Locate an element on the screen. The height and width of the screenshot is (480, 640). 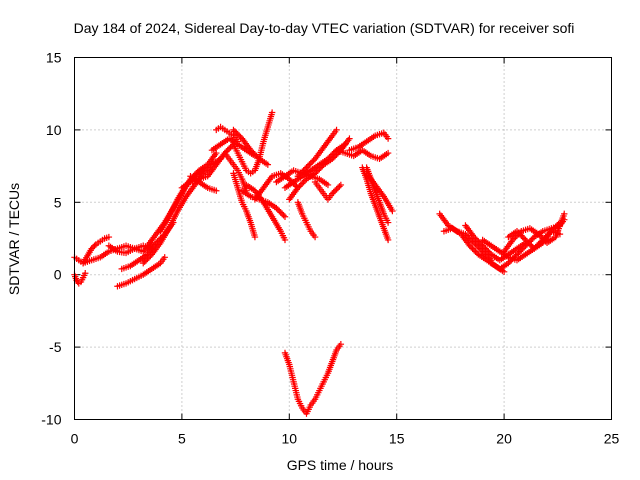
x-tick-label: 15 is located at coordinates (397, 439).